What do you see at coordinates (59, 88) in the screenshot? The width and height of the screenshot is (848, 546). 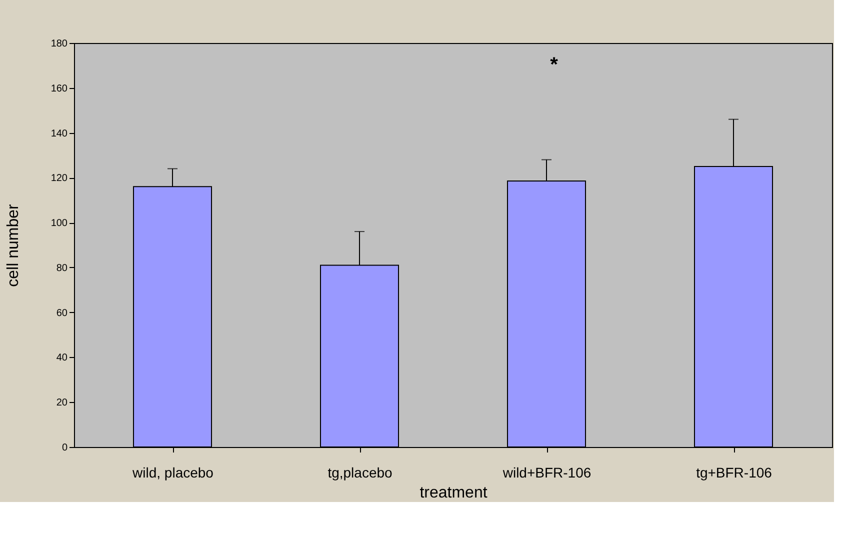 I see `y-tick-label: 160` at bounding box center [59, 88].